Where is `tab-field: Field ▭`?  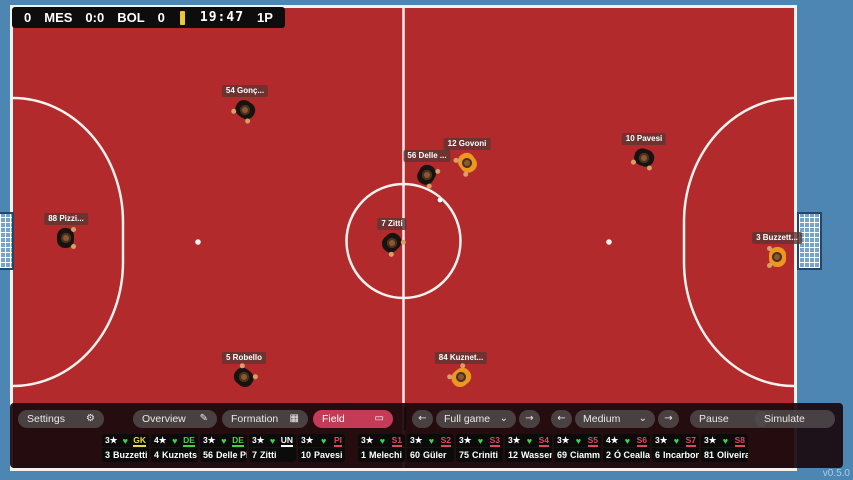
tab-field: Field ▭ is located at coordinates (353, 419).